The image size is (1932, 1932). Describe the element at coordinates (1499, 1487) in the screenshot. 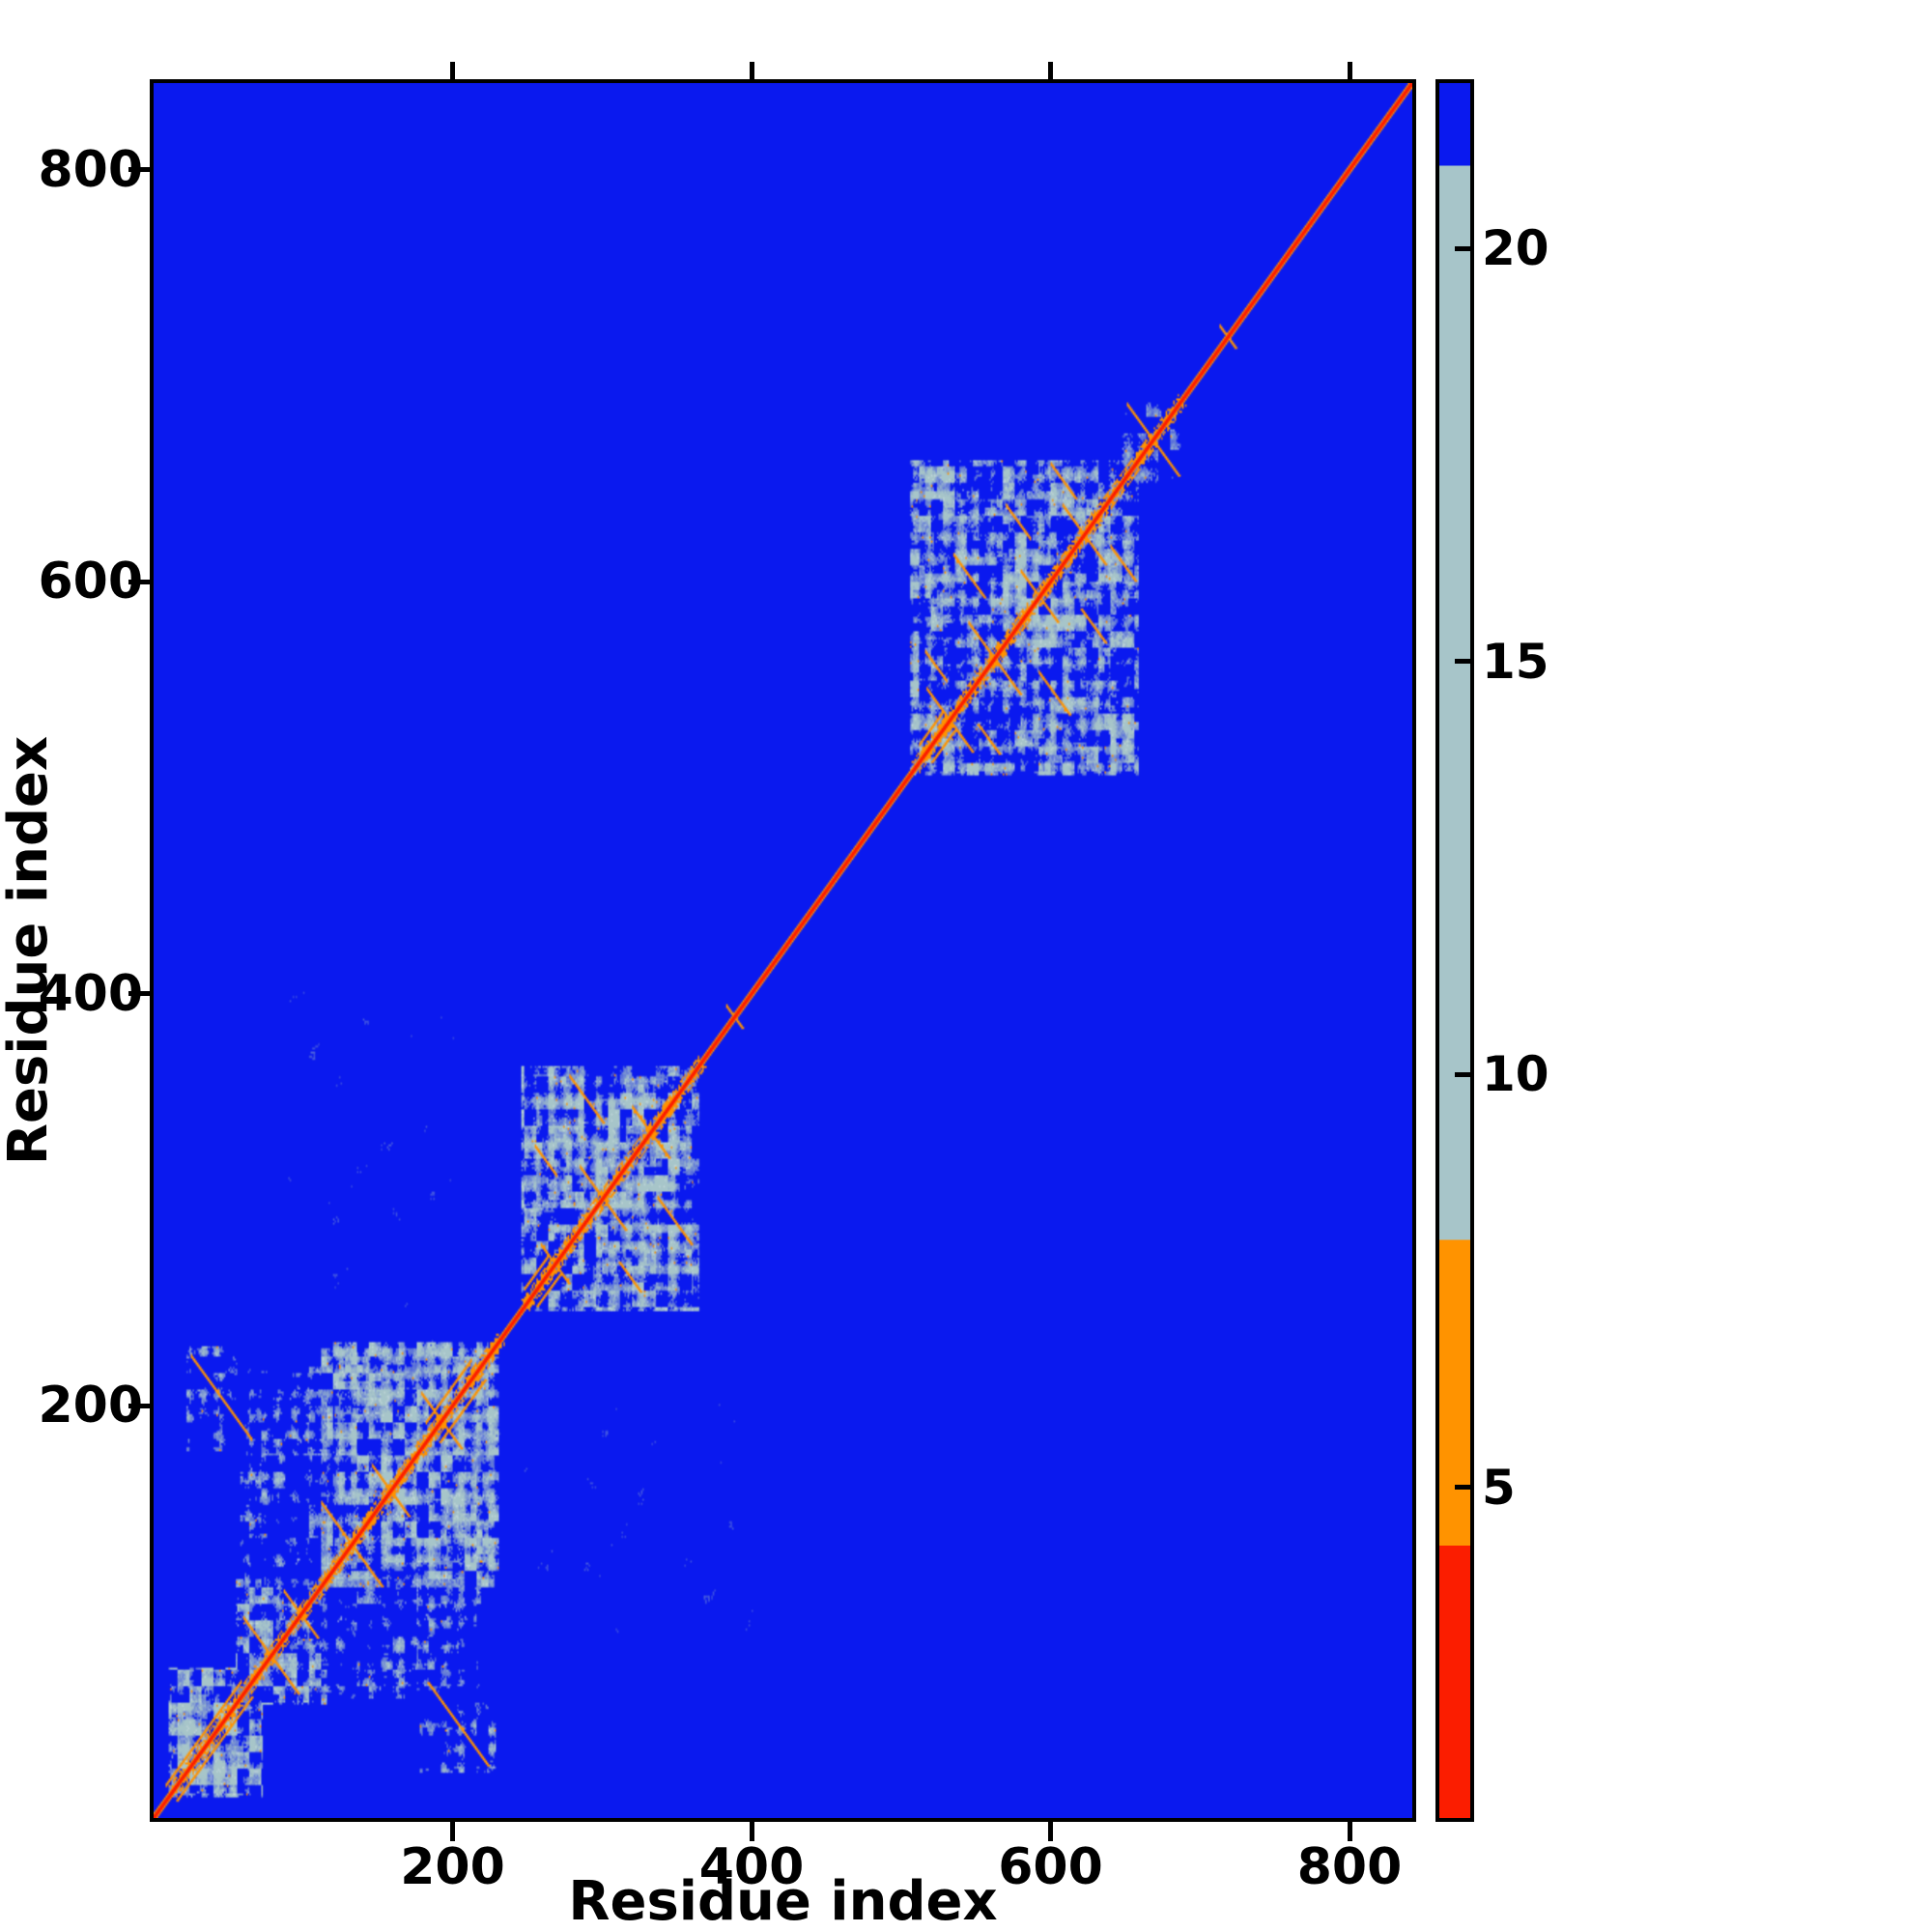

I see `colorbar-tick-label: 5` at that location.